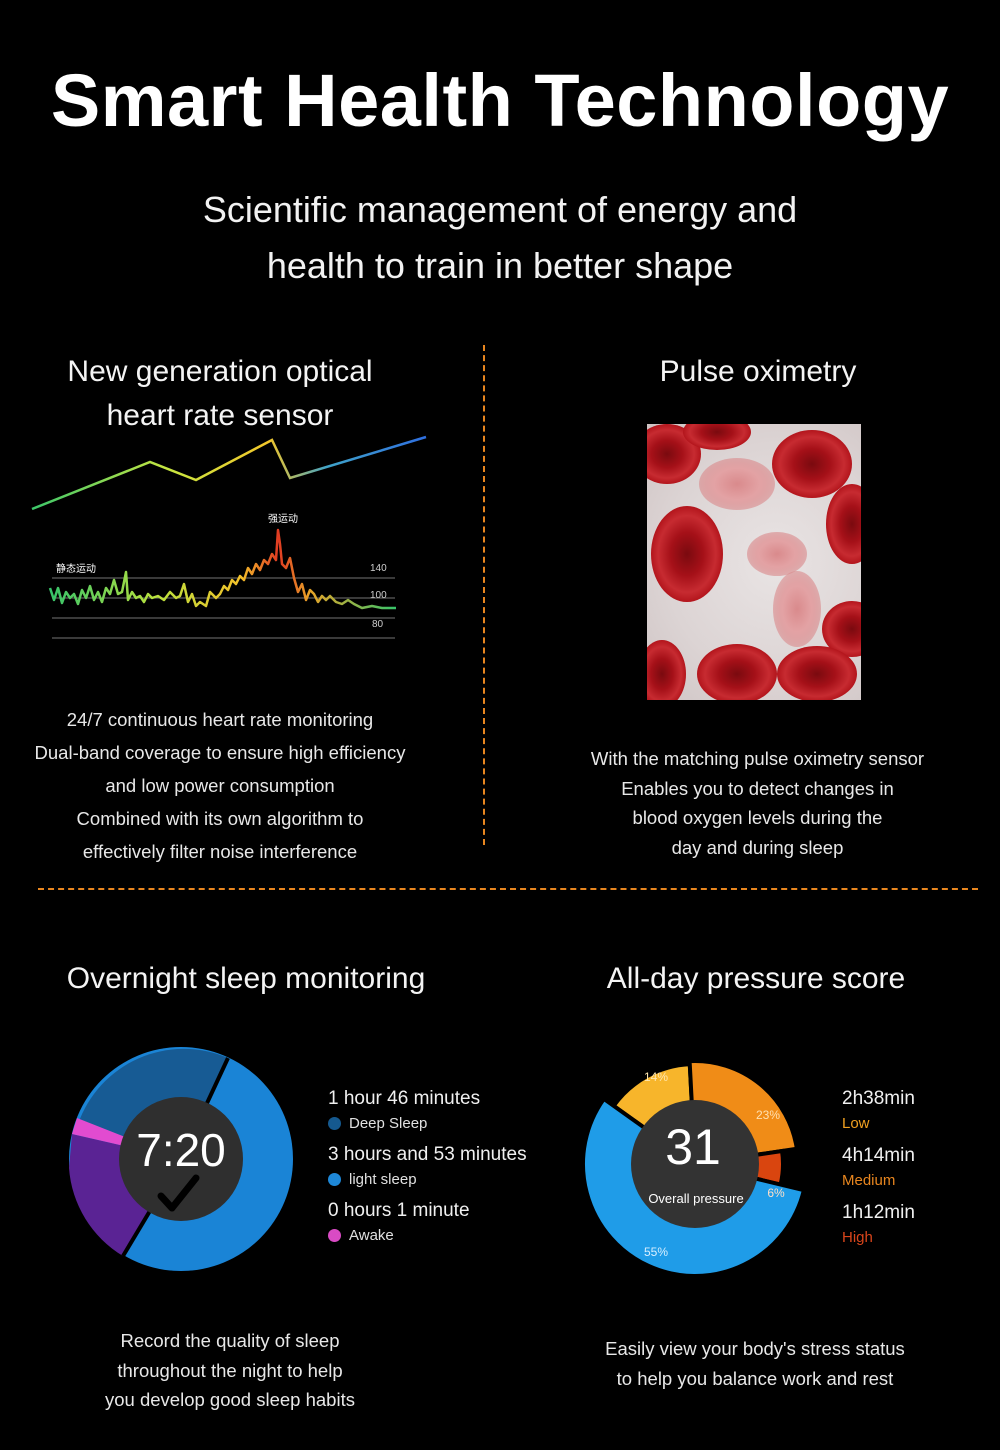 Image resolution: width=1000 pixels, height=1450 pixels. Describe the element at coordinates (222, 590) in the screenshot. I see `ecg-chart: 强运动 静态运动 140 100 80` at that location.